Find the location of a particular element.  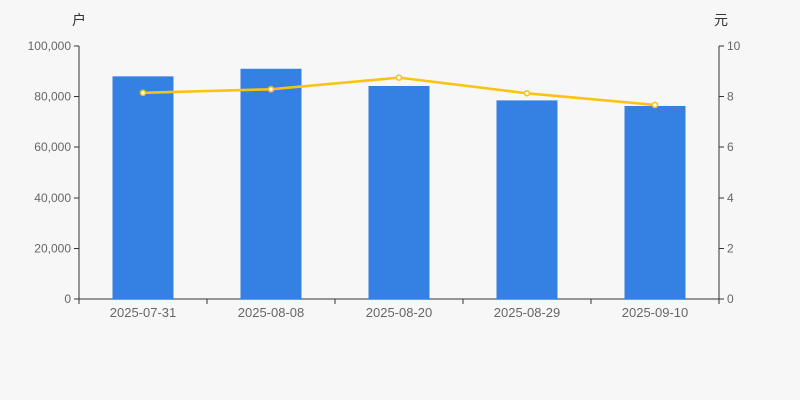

x-axis-category-label: 2025-09-10 is located at coordinates (655, 312).